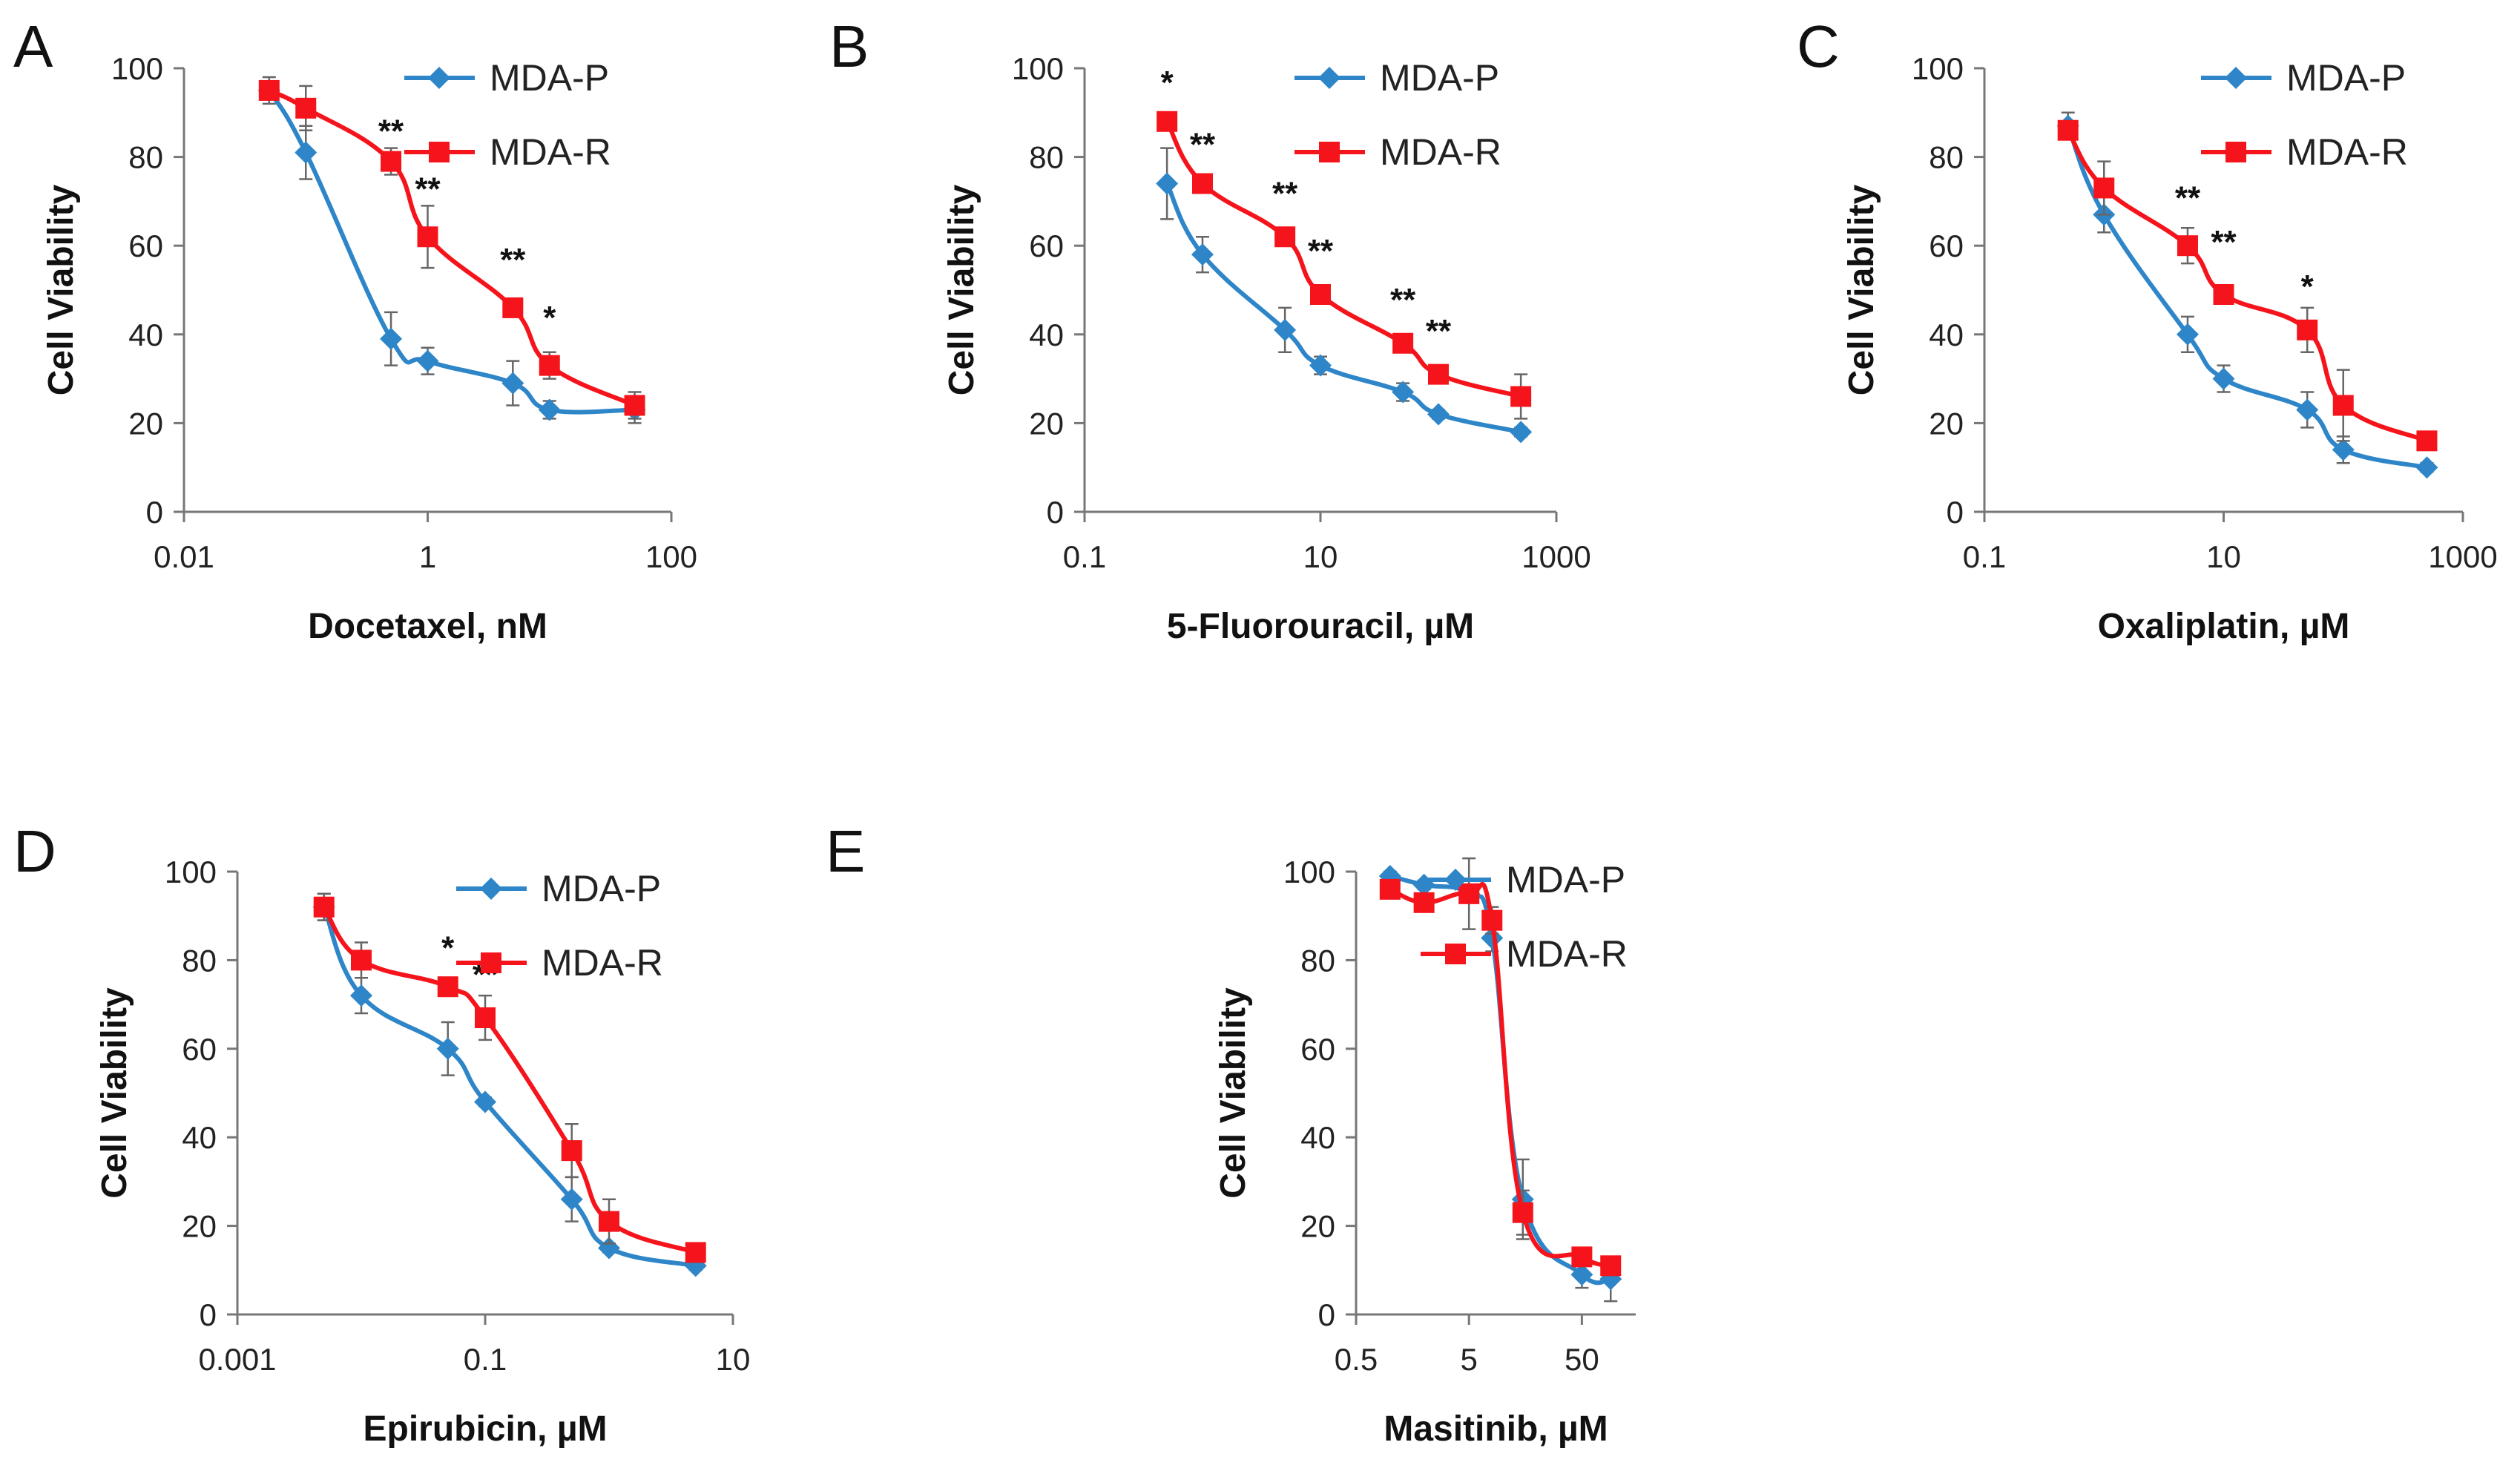  I want to click on x-tick-label: 5, so click(1469, 1359).